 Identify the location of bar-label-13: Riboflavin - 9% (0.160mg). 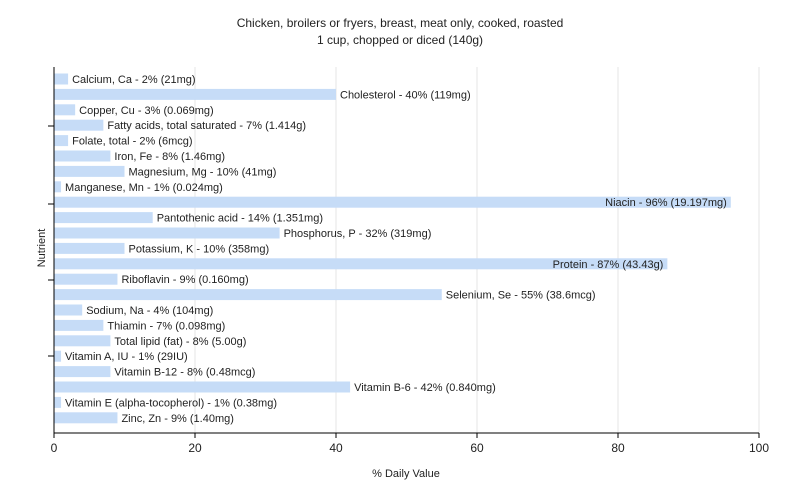
(184, 280).